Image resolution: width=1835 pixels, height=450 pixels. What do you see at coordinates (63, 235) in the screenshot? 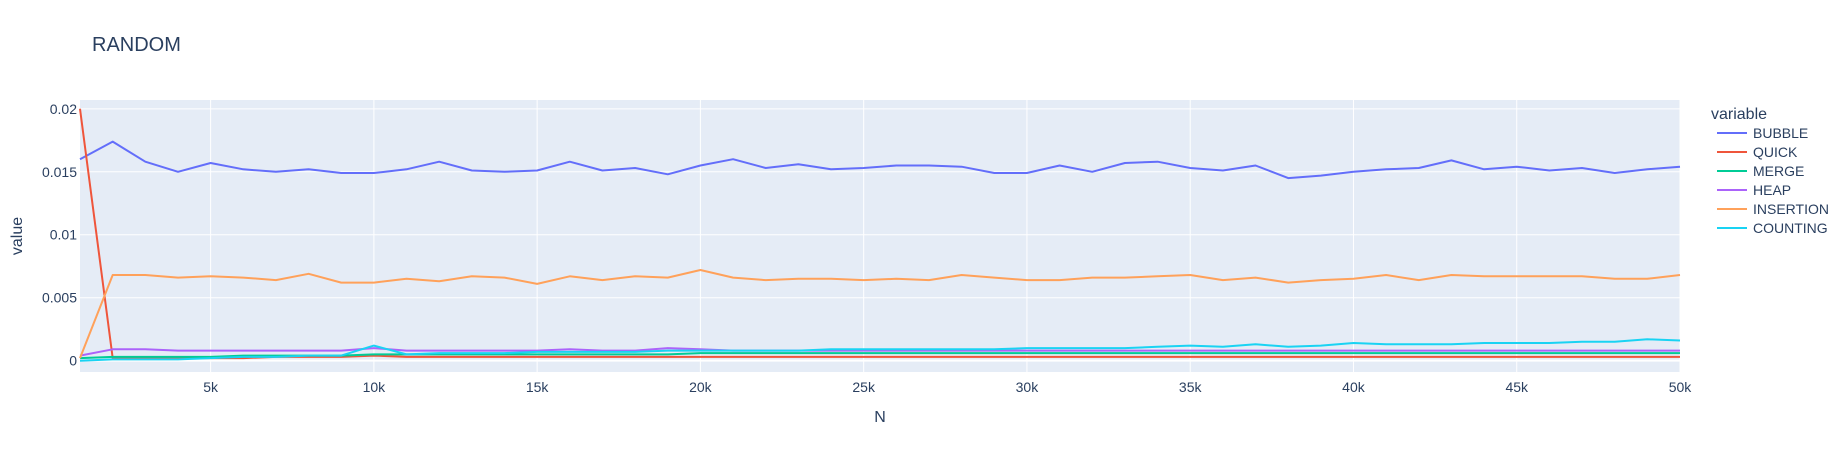
I see `y-tick-label: 0.01` at bounding box center [63, 235].